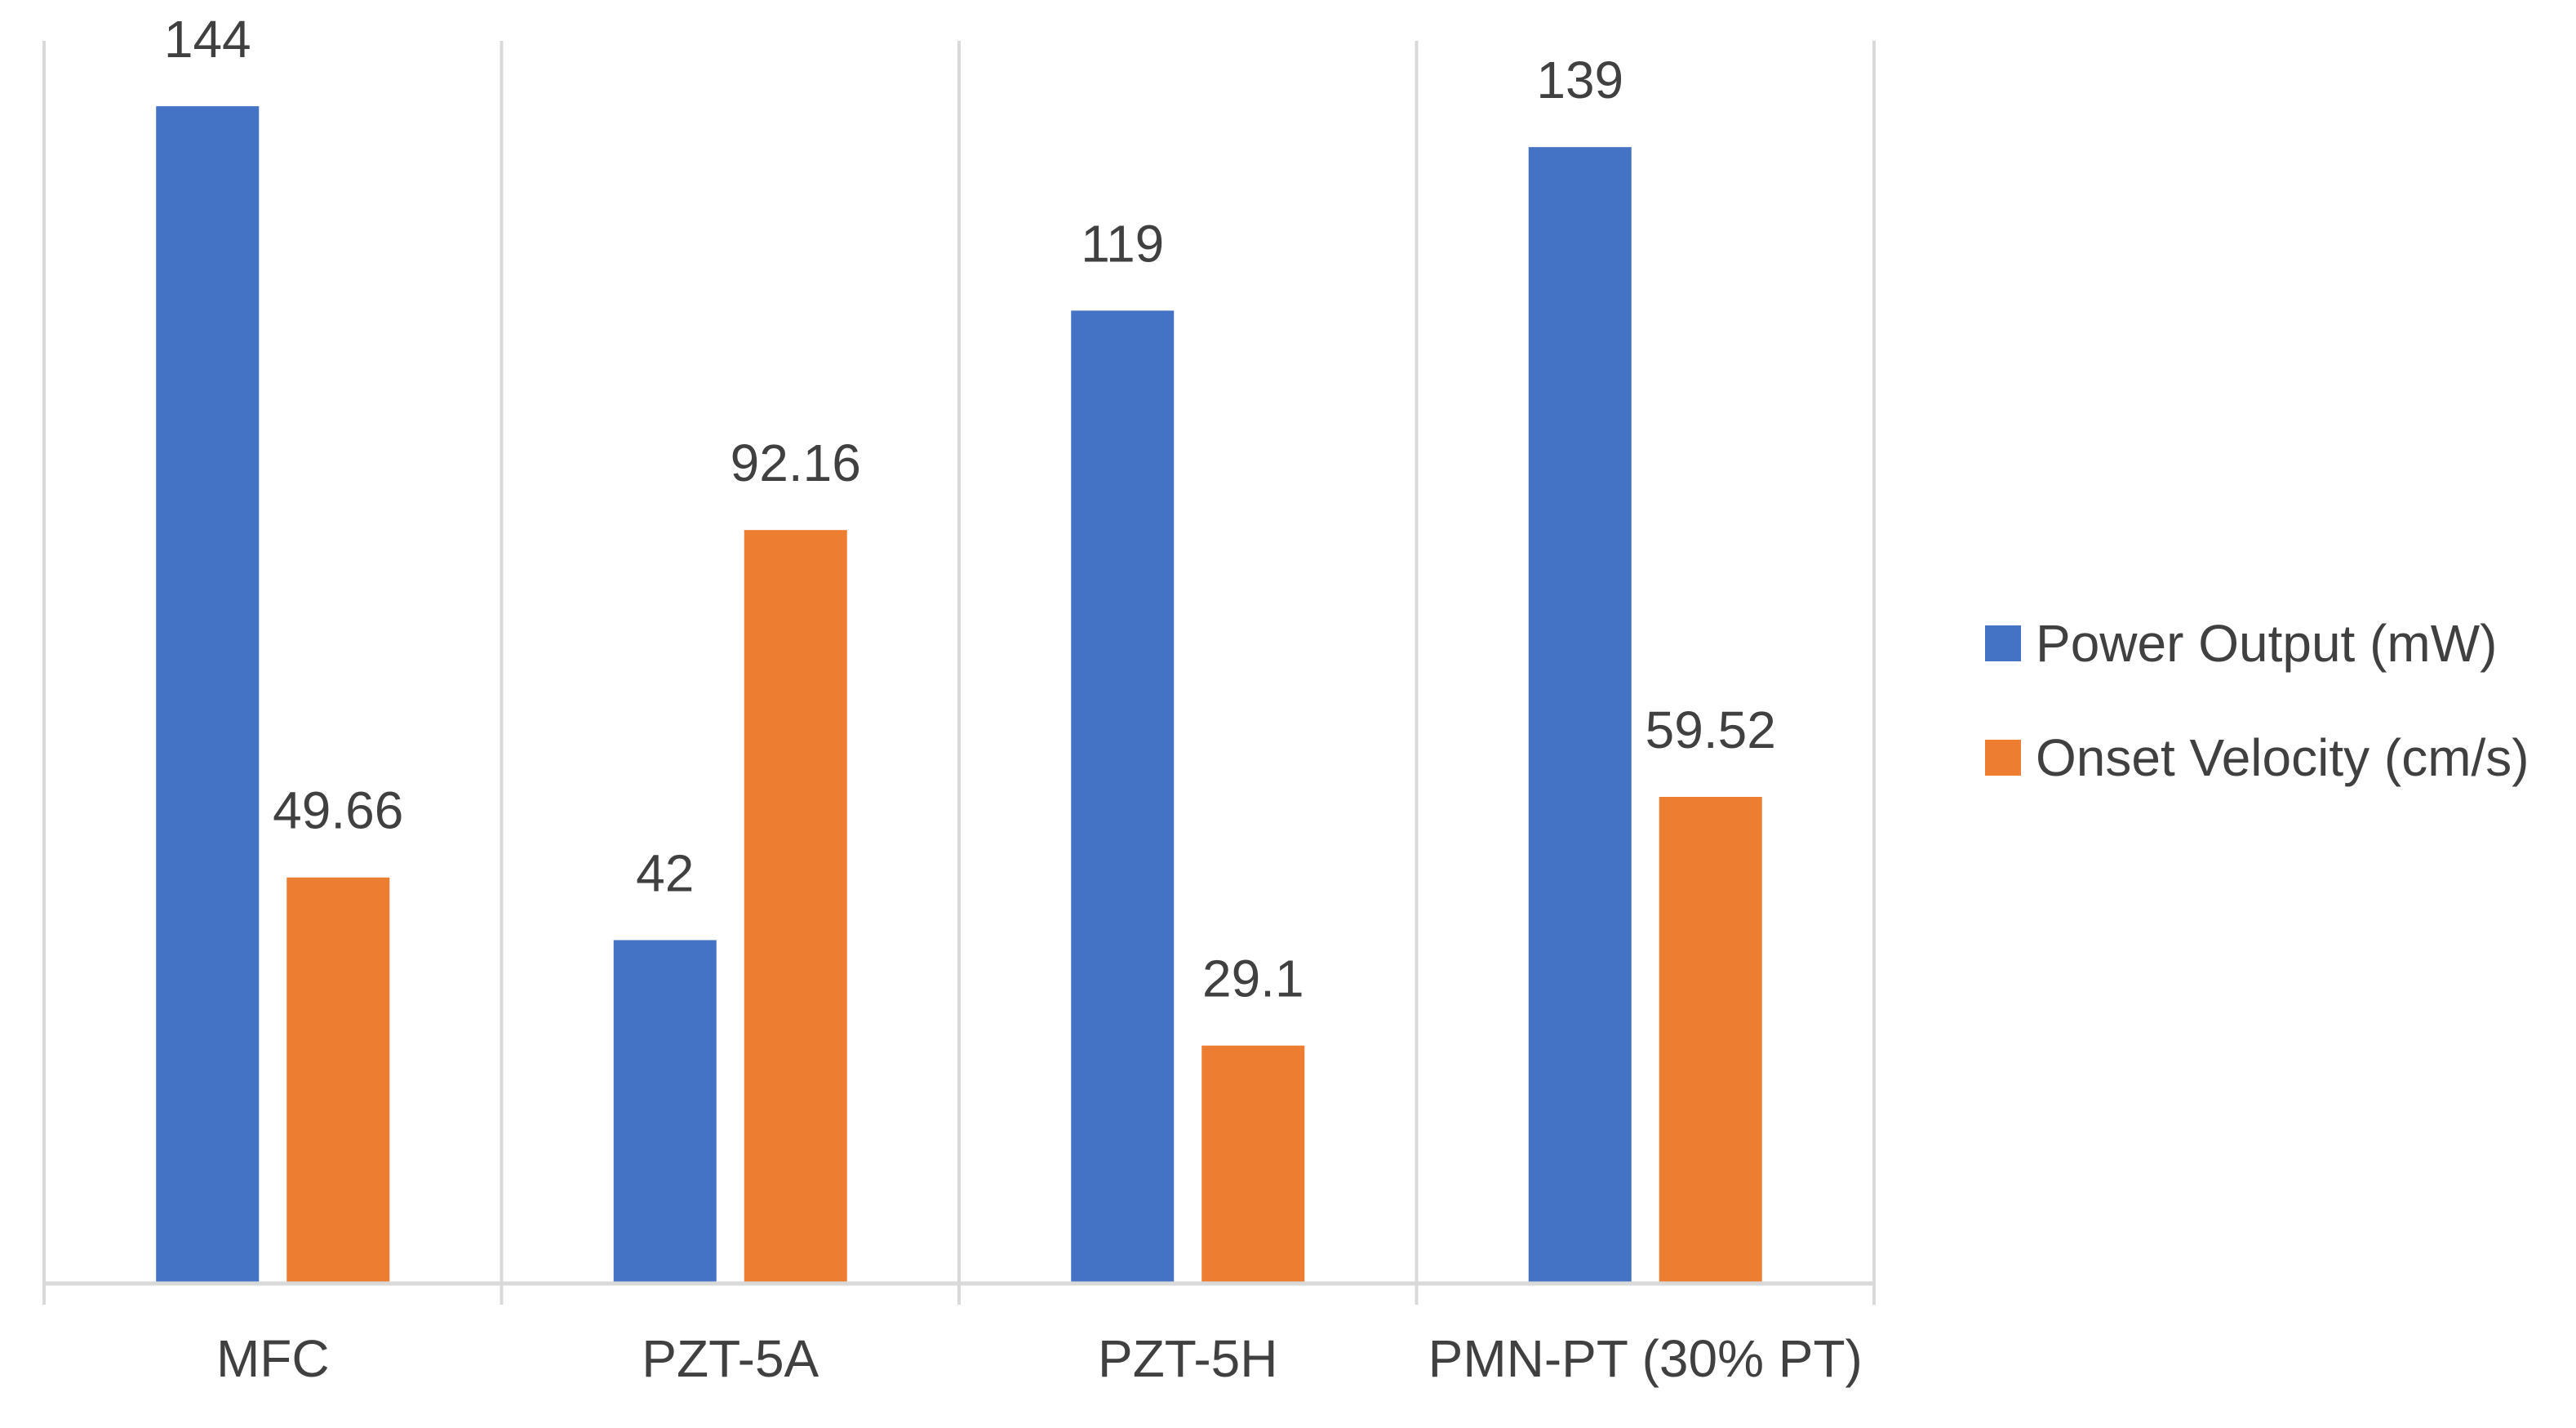  What do you see at coordinates (1253, 979) in the screenshot?
I see `data-label-onset-velocity-2: 29.1` at bounding box center [1253, 979].